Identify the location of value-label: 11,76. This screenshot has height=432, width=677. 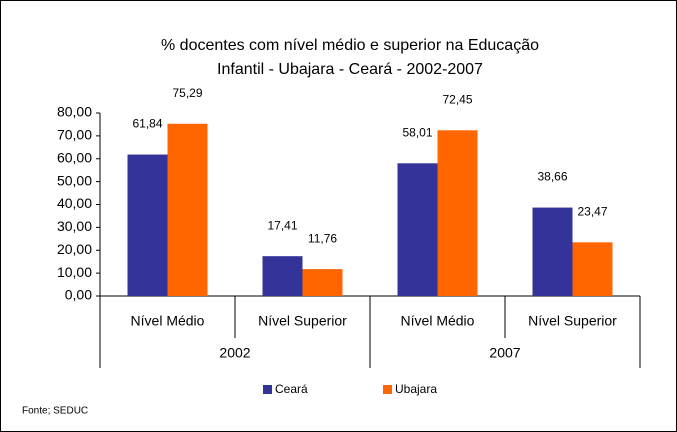
(322, 238).